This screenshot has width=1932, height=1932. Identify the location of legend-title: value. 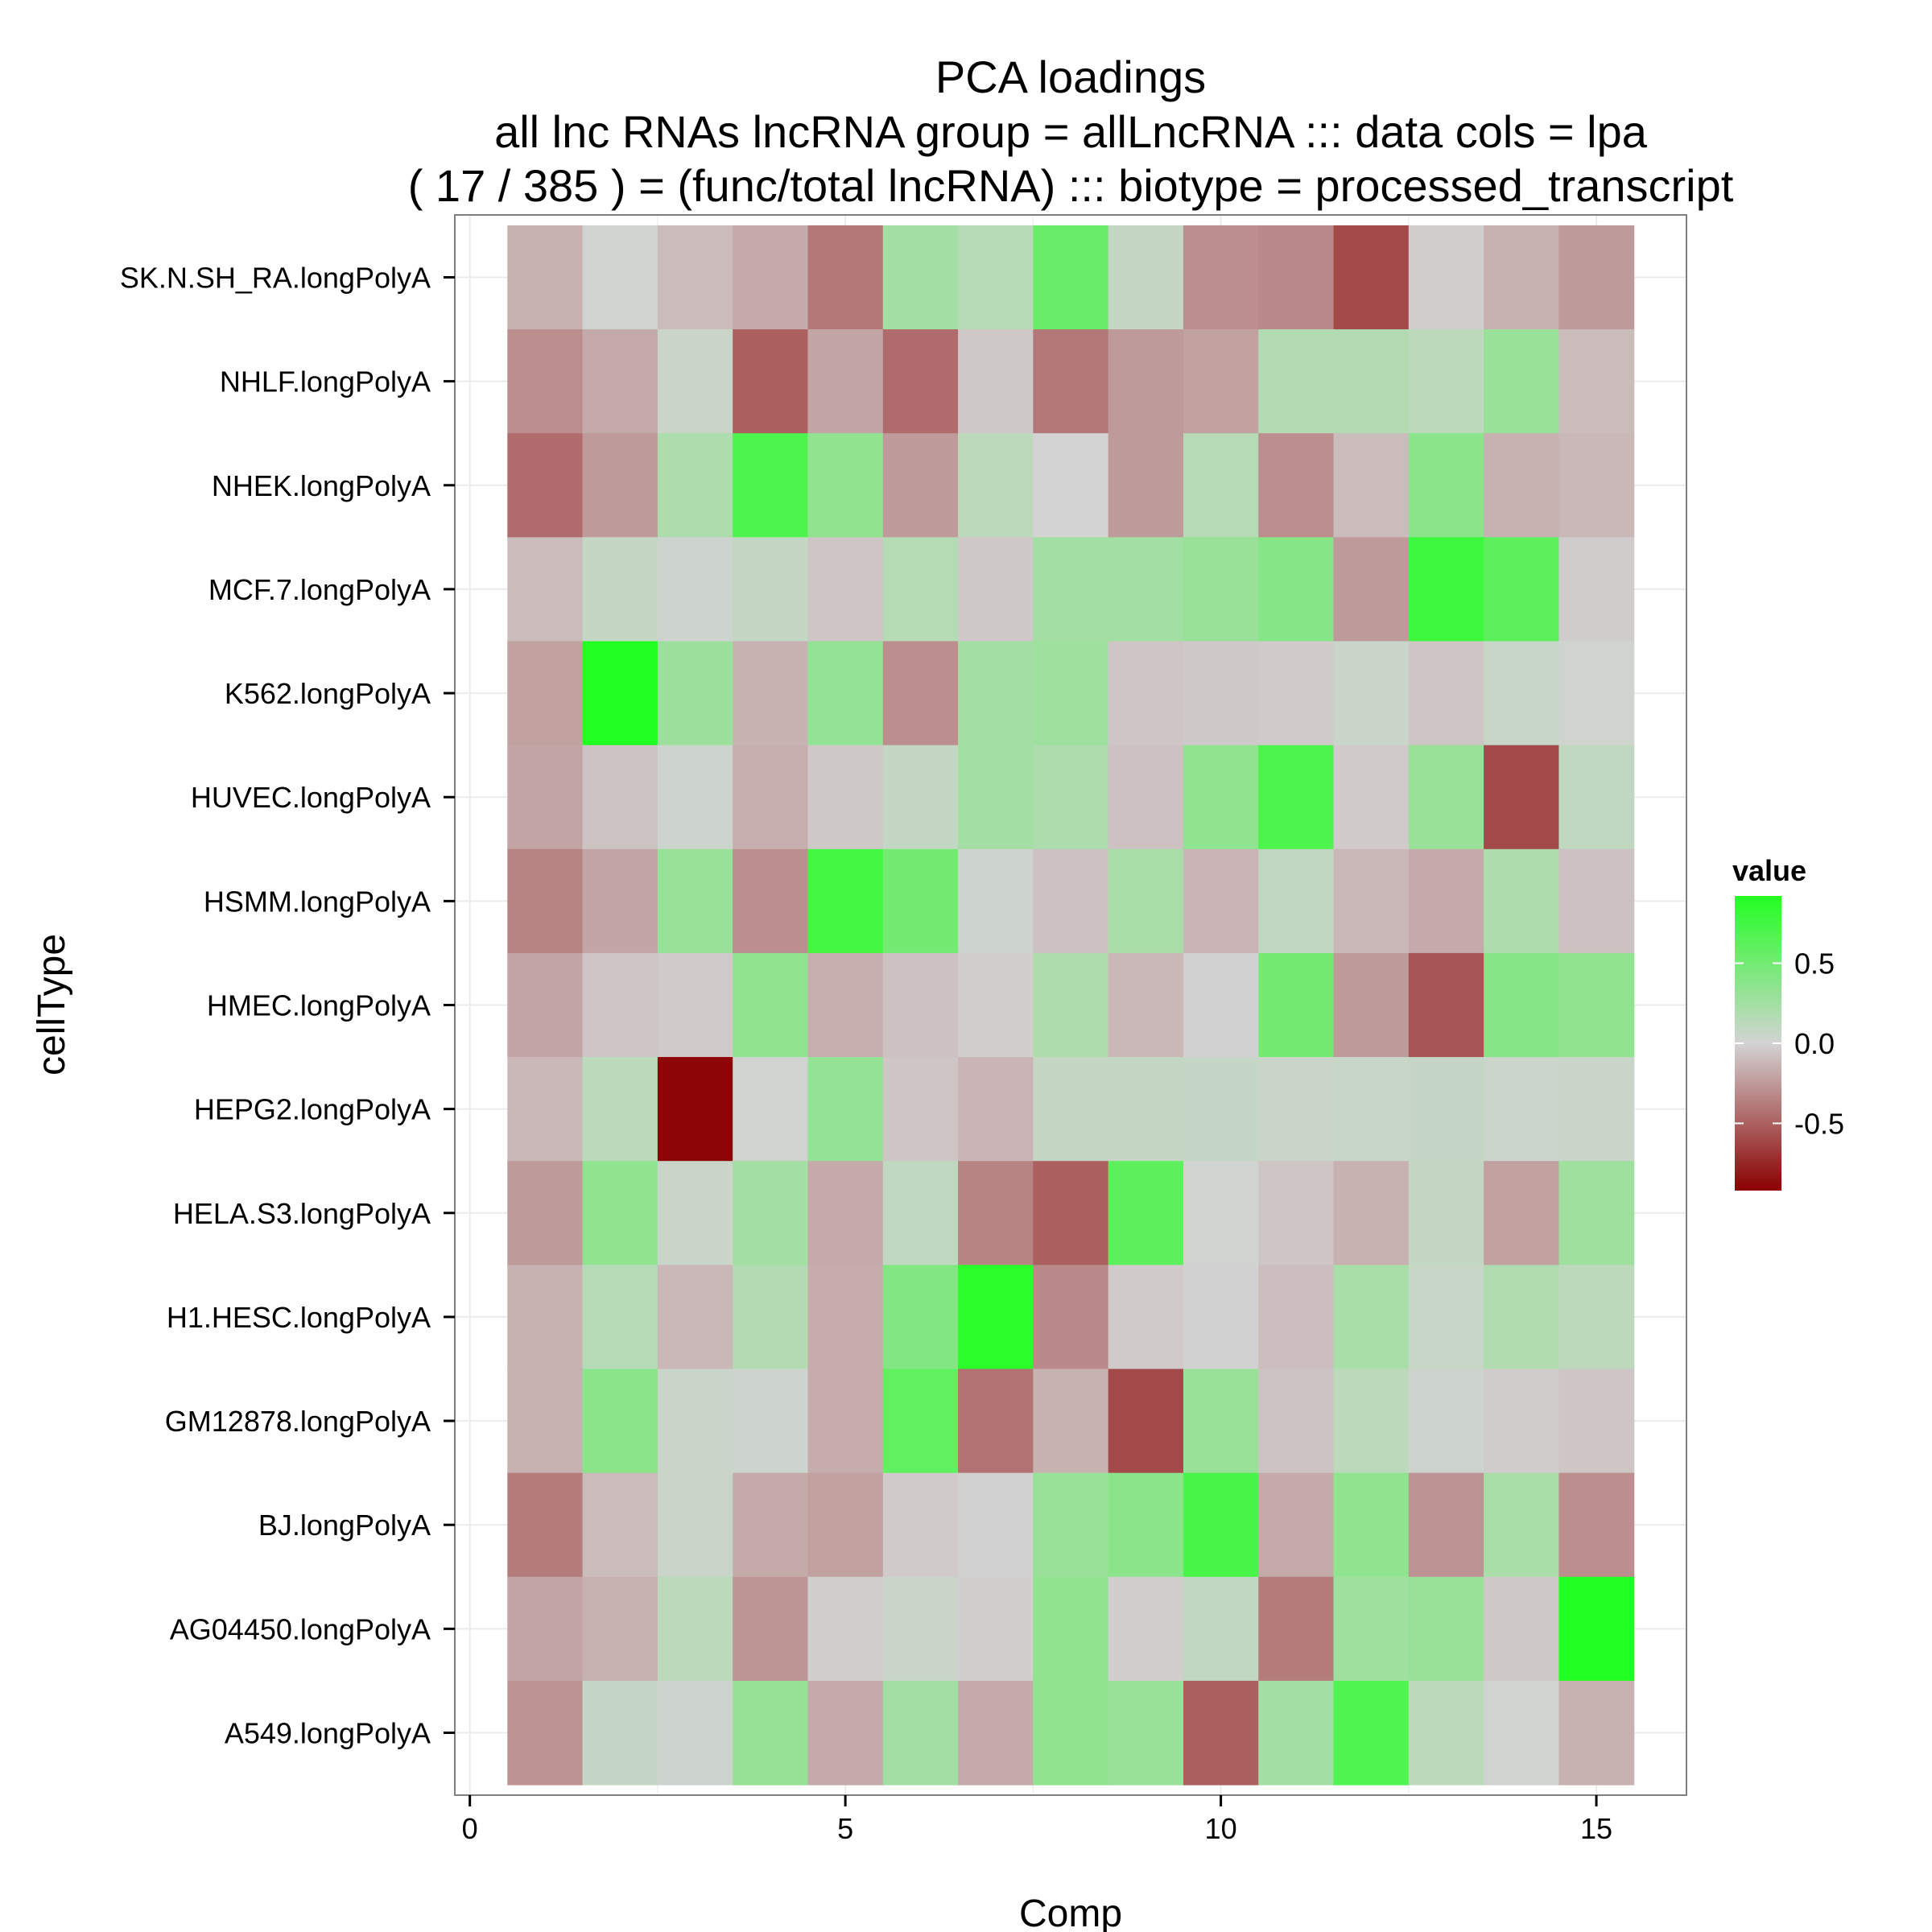
(1769, 870).